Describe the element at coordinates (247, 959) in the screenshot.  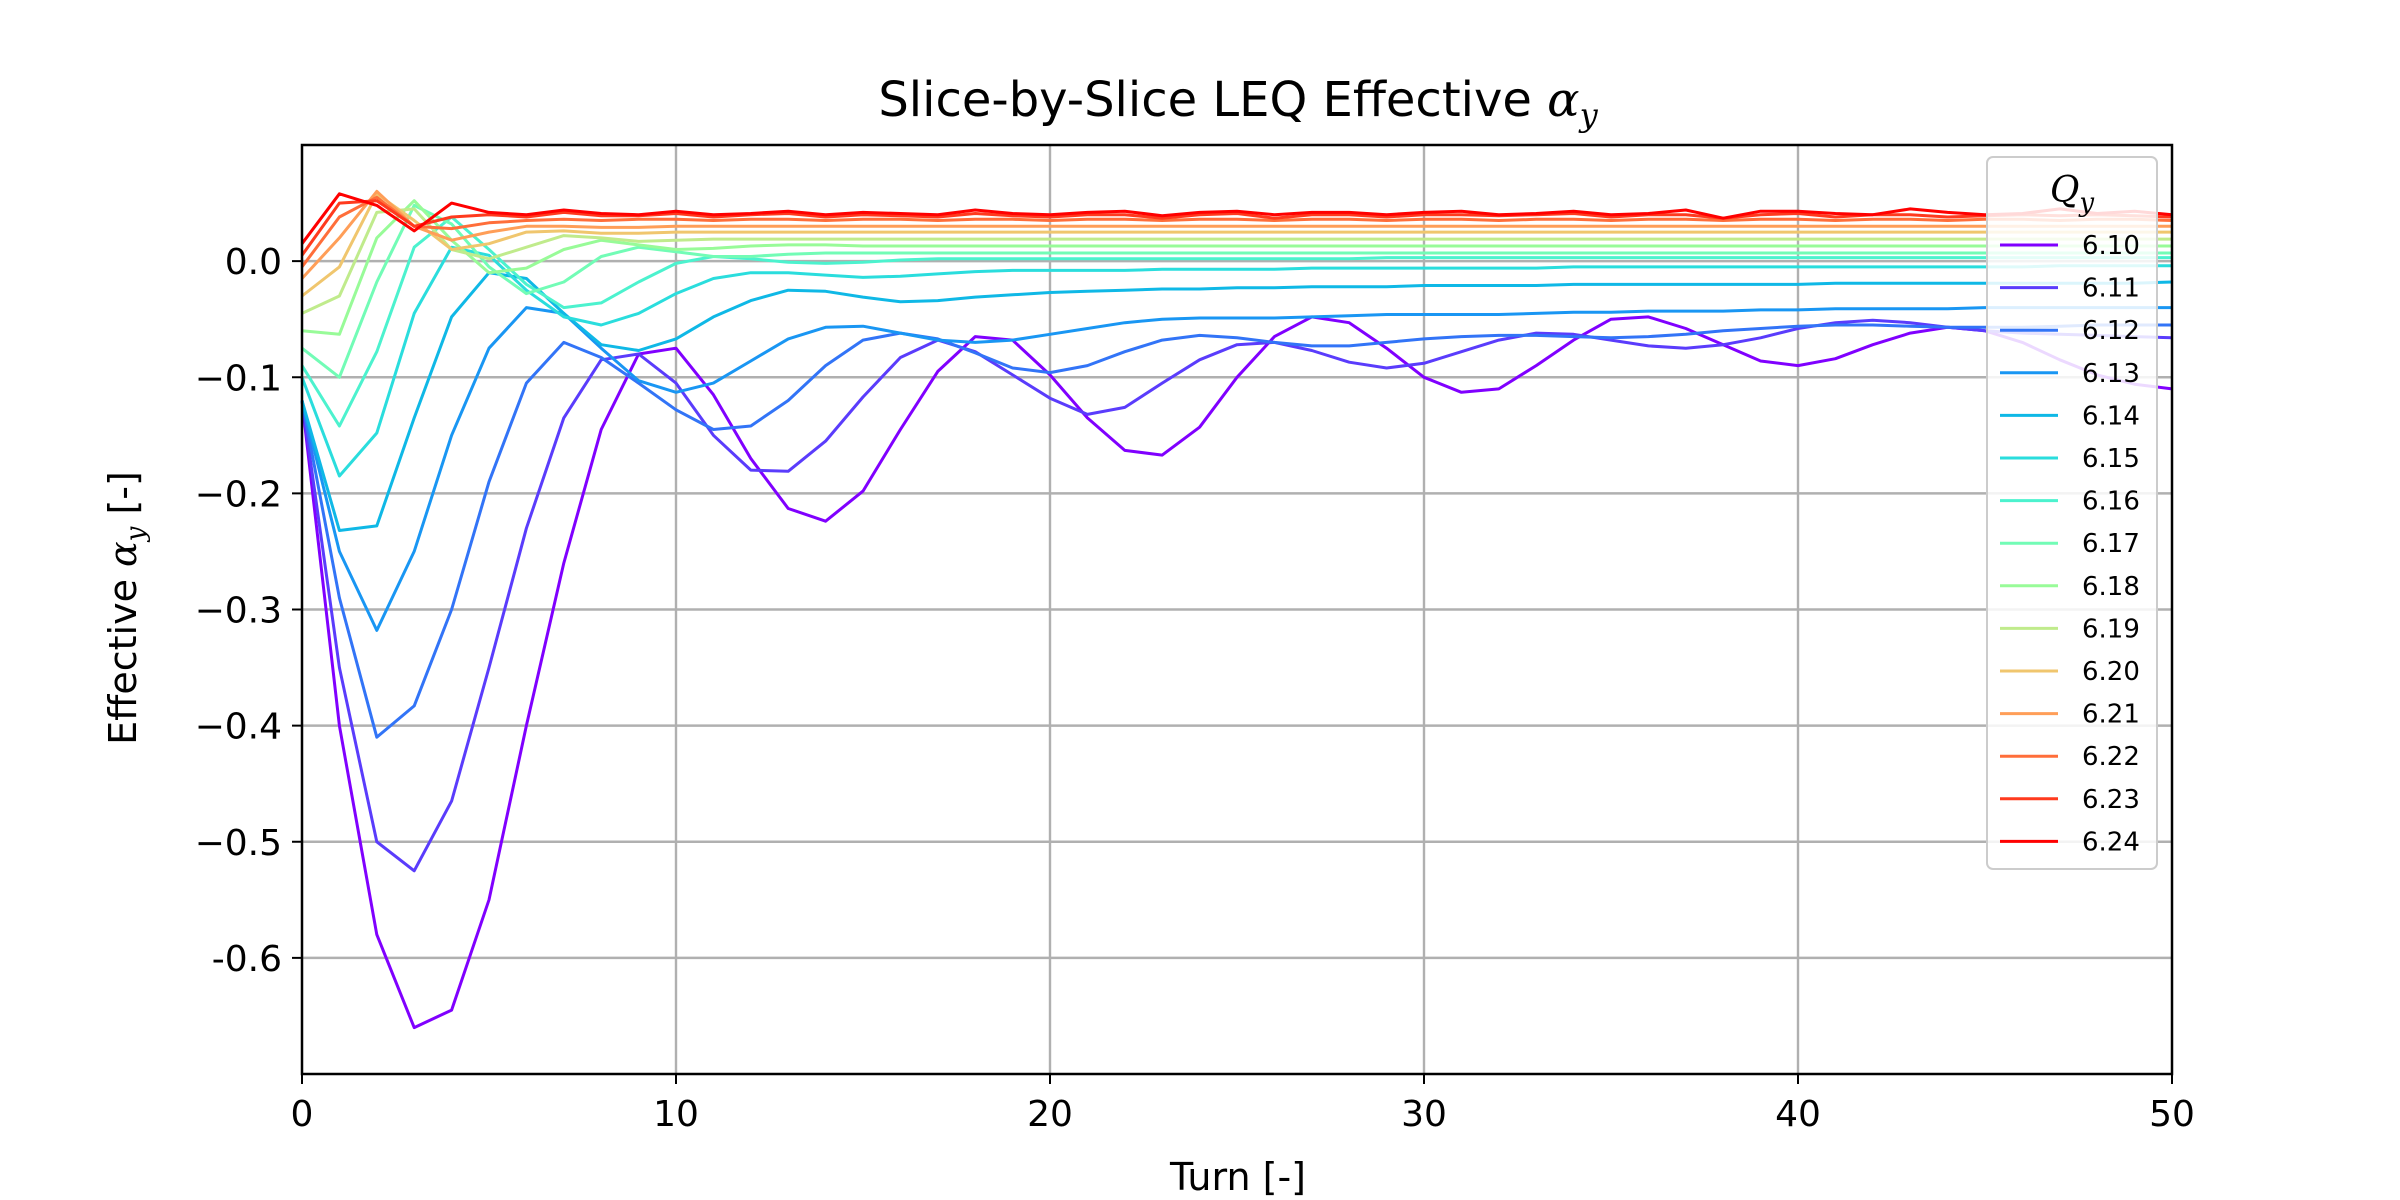
I see `y-tick-label: -0.6` at that location.